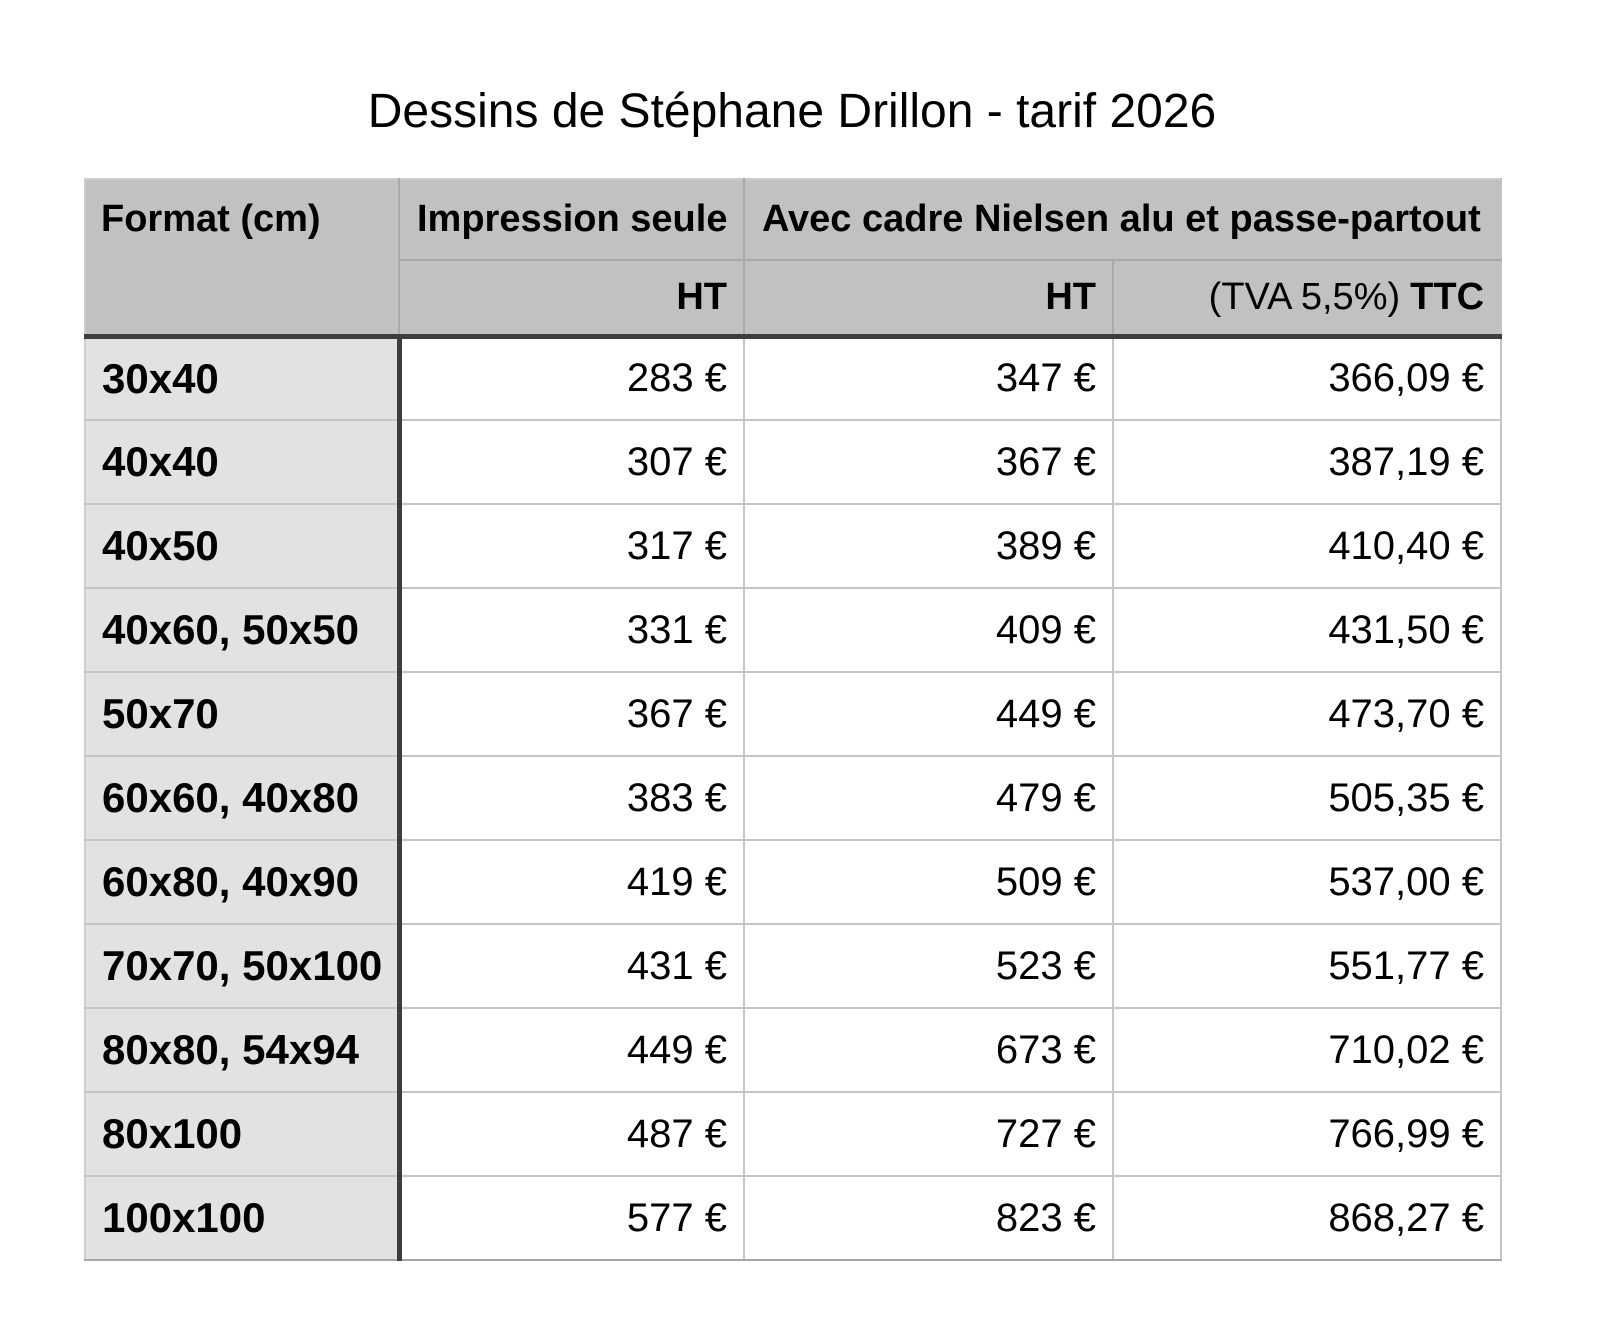 This screenshot has height=1342, width=1598. What do you see at coordinates (1307, 882) in the screenshot?
I see `cadre-ttc-cell: 537,00 €` at bounding box center [1307, 882].